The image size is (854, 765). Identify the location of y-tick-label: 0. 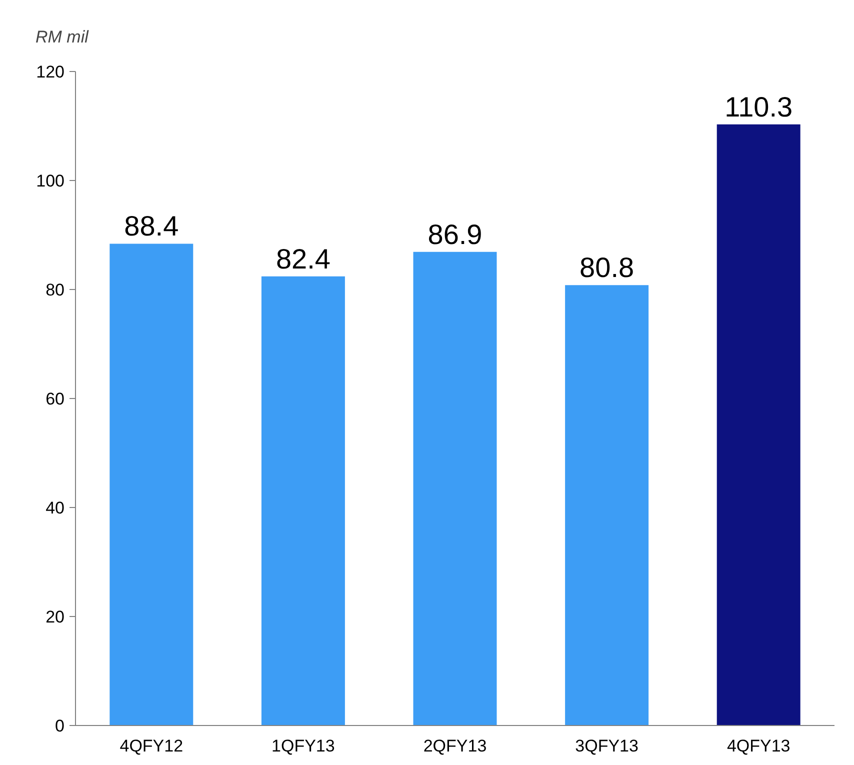
(60, 726).